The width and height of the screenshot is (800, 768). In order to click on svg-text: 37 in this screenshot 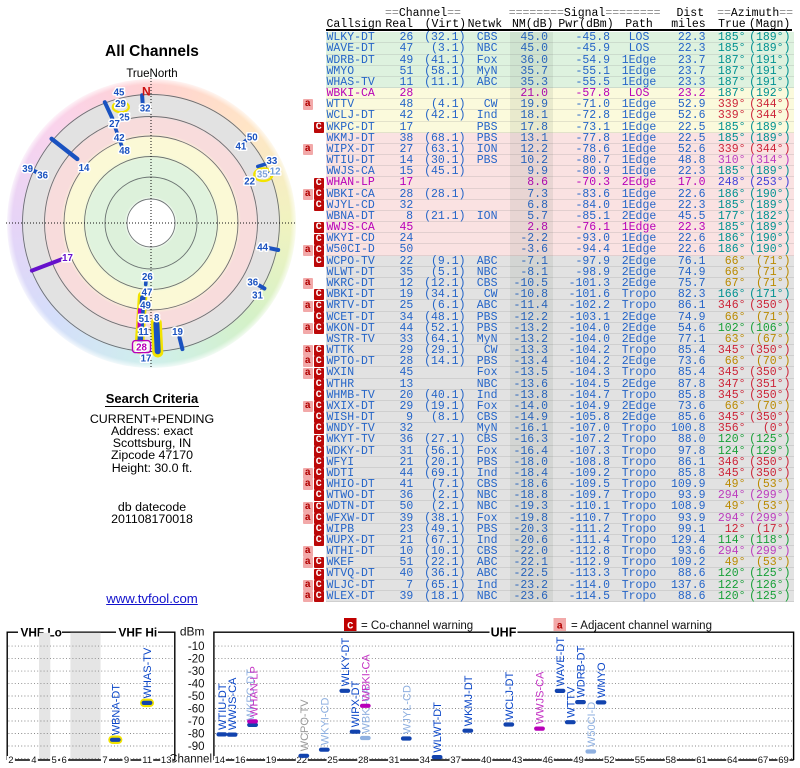, I will do `click(455, 760)`.